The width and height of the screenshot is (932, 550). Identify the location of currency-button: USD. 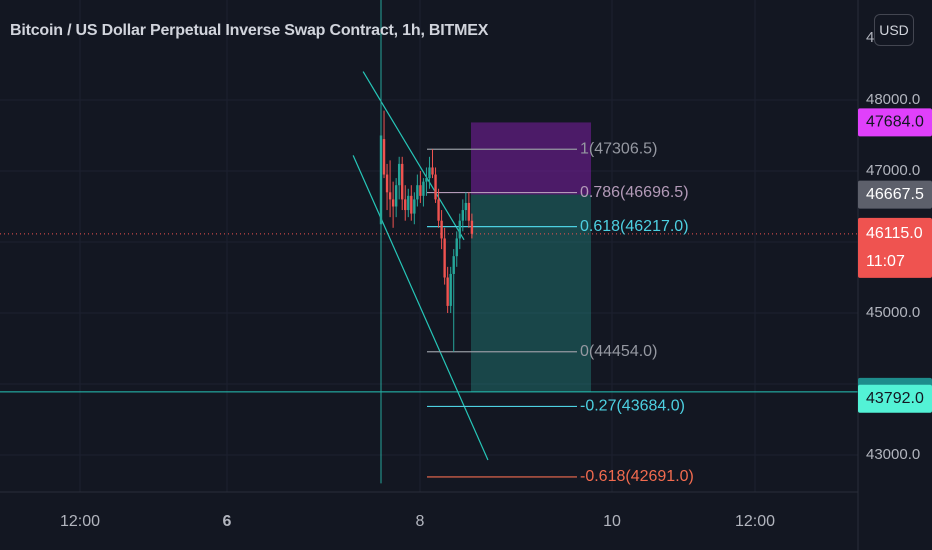
(894, 30).